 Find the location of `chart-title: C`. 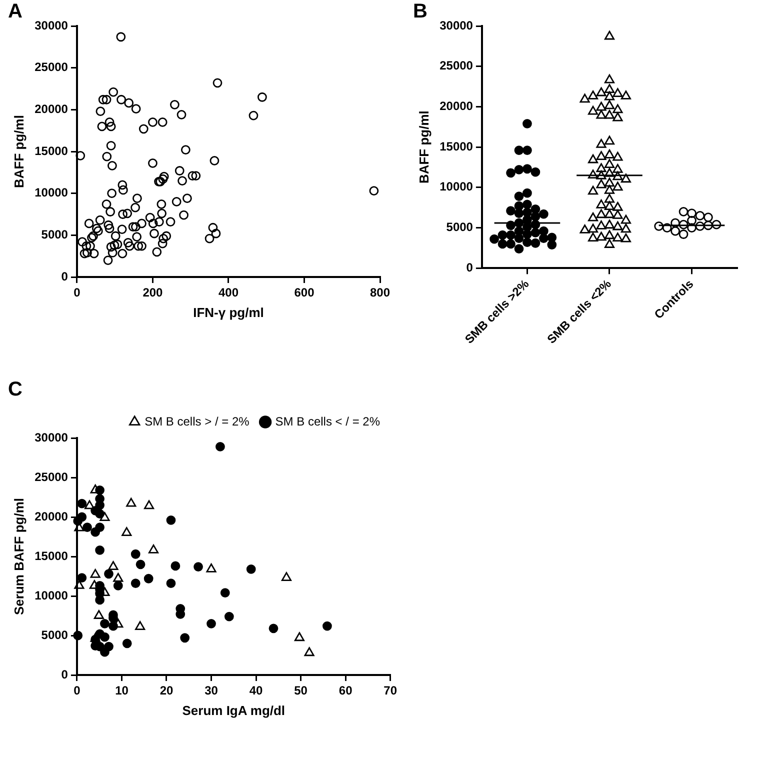

chart-title: C is located at coordinates (15, 389).